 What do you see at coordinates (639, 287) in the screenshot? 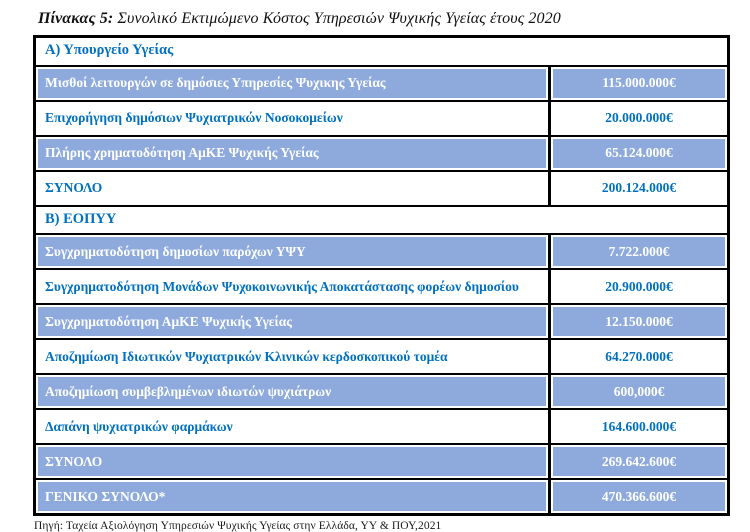
I see `row-value: 20.900.000€` at bounding box center [639, 287].